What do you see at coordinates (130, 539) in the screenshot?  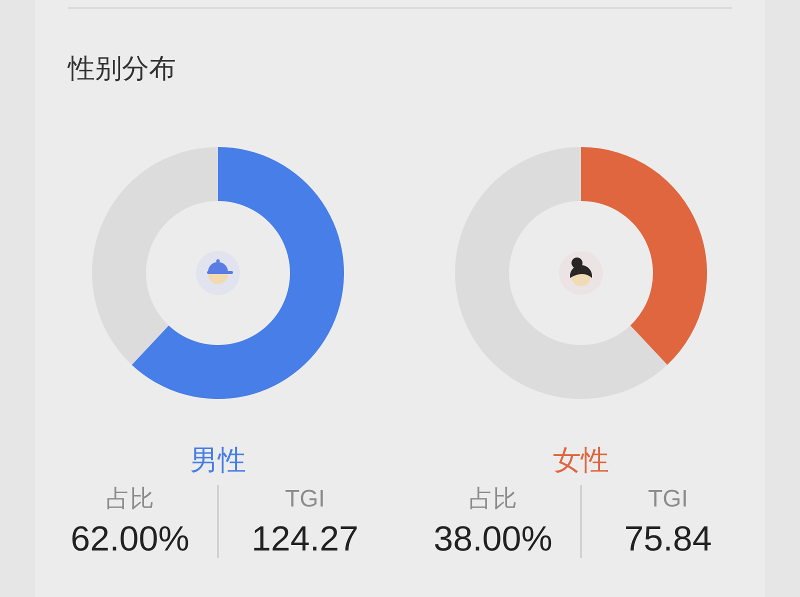 I see `text: 62.00%` at bounding box center [130, 539].